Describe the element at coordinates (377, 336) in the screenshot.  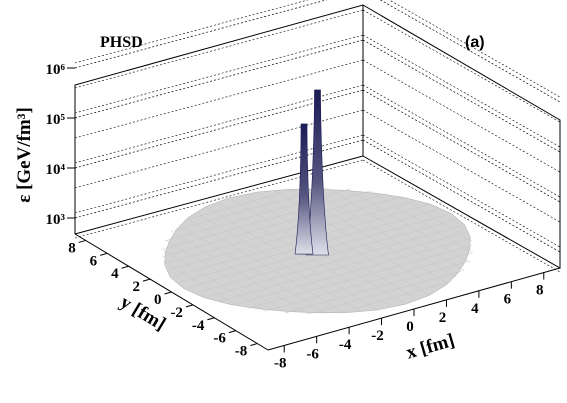
I see `x-tick-label: -2` at that location.